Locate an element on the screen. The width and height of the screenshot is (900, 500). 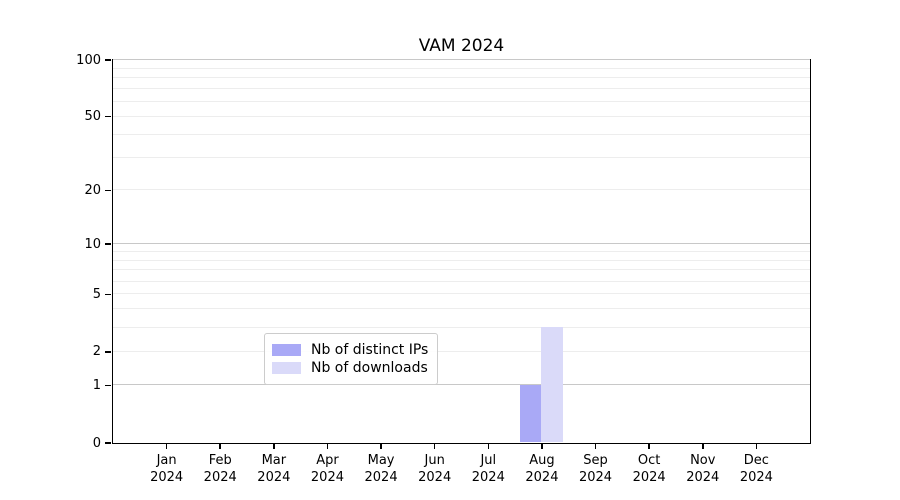
x-tick-label: Apr 2024 is located at coordinates (327, 469).